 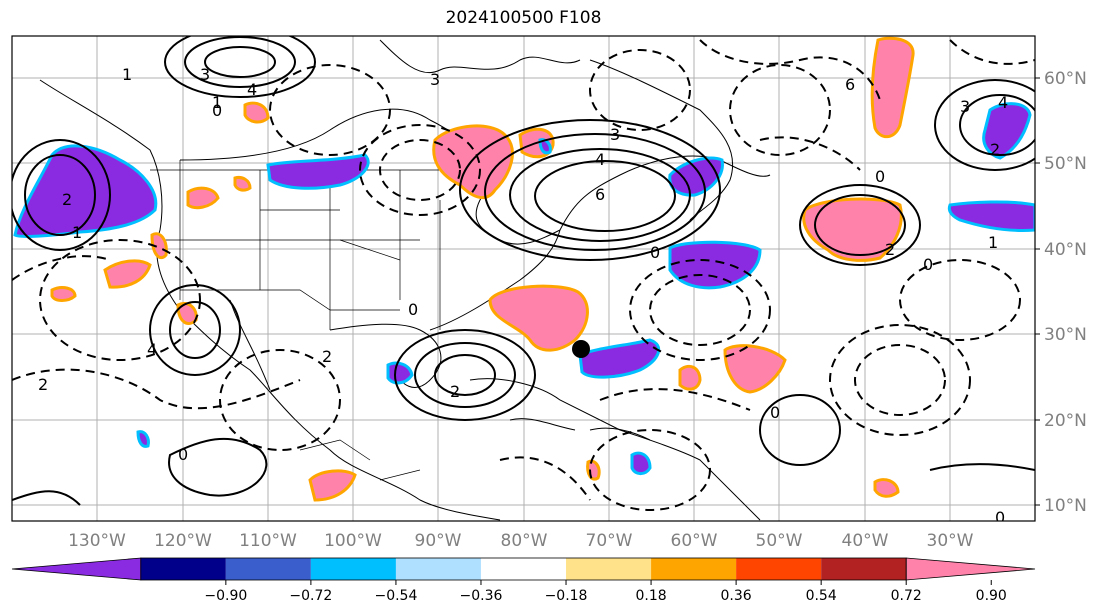 What do you see at coordinates (581, 349) in the screenshot?
I see `storm-center-dot` at bounding box center [581, 349].